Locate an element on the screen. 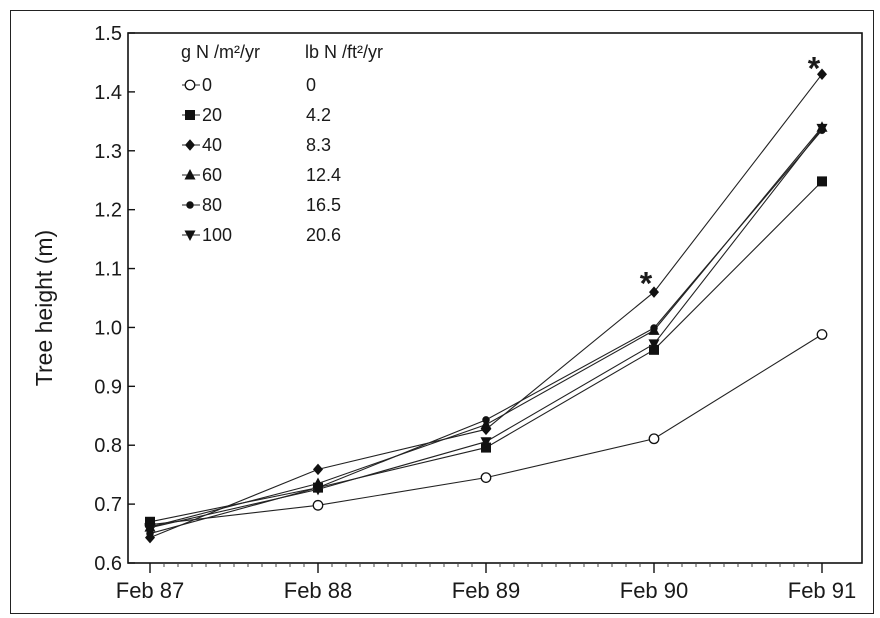 This screenshot has height=618, width=880. y-tick-label: 1.0 is located at coordinates (108, 328).